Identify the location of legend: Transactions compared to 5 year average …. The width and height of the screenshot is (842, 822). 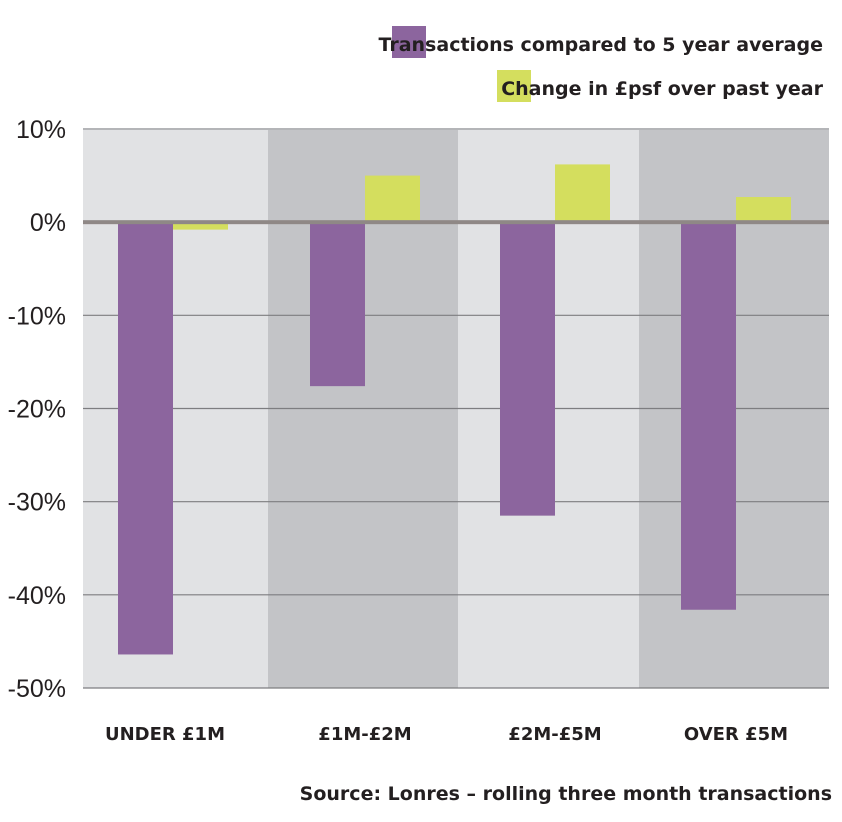
(601, 64).